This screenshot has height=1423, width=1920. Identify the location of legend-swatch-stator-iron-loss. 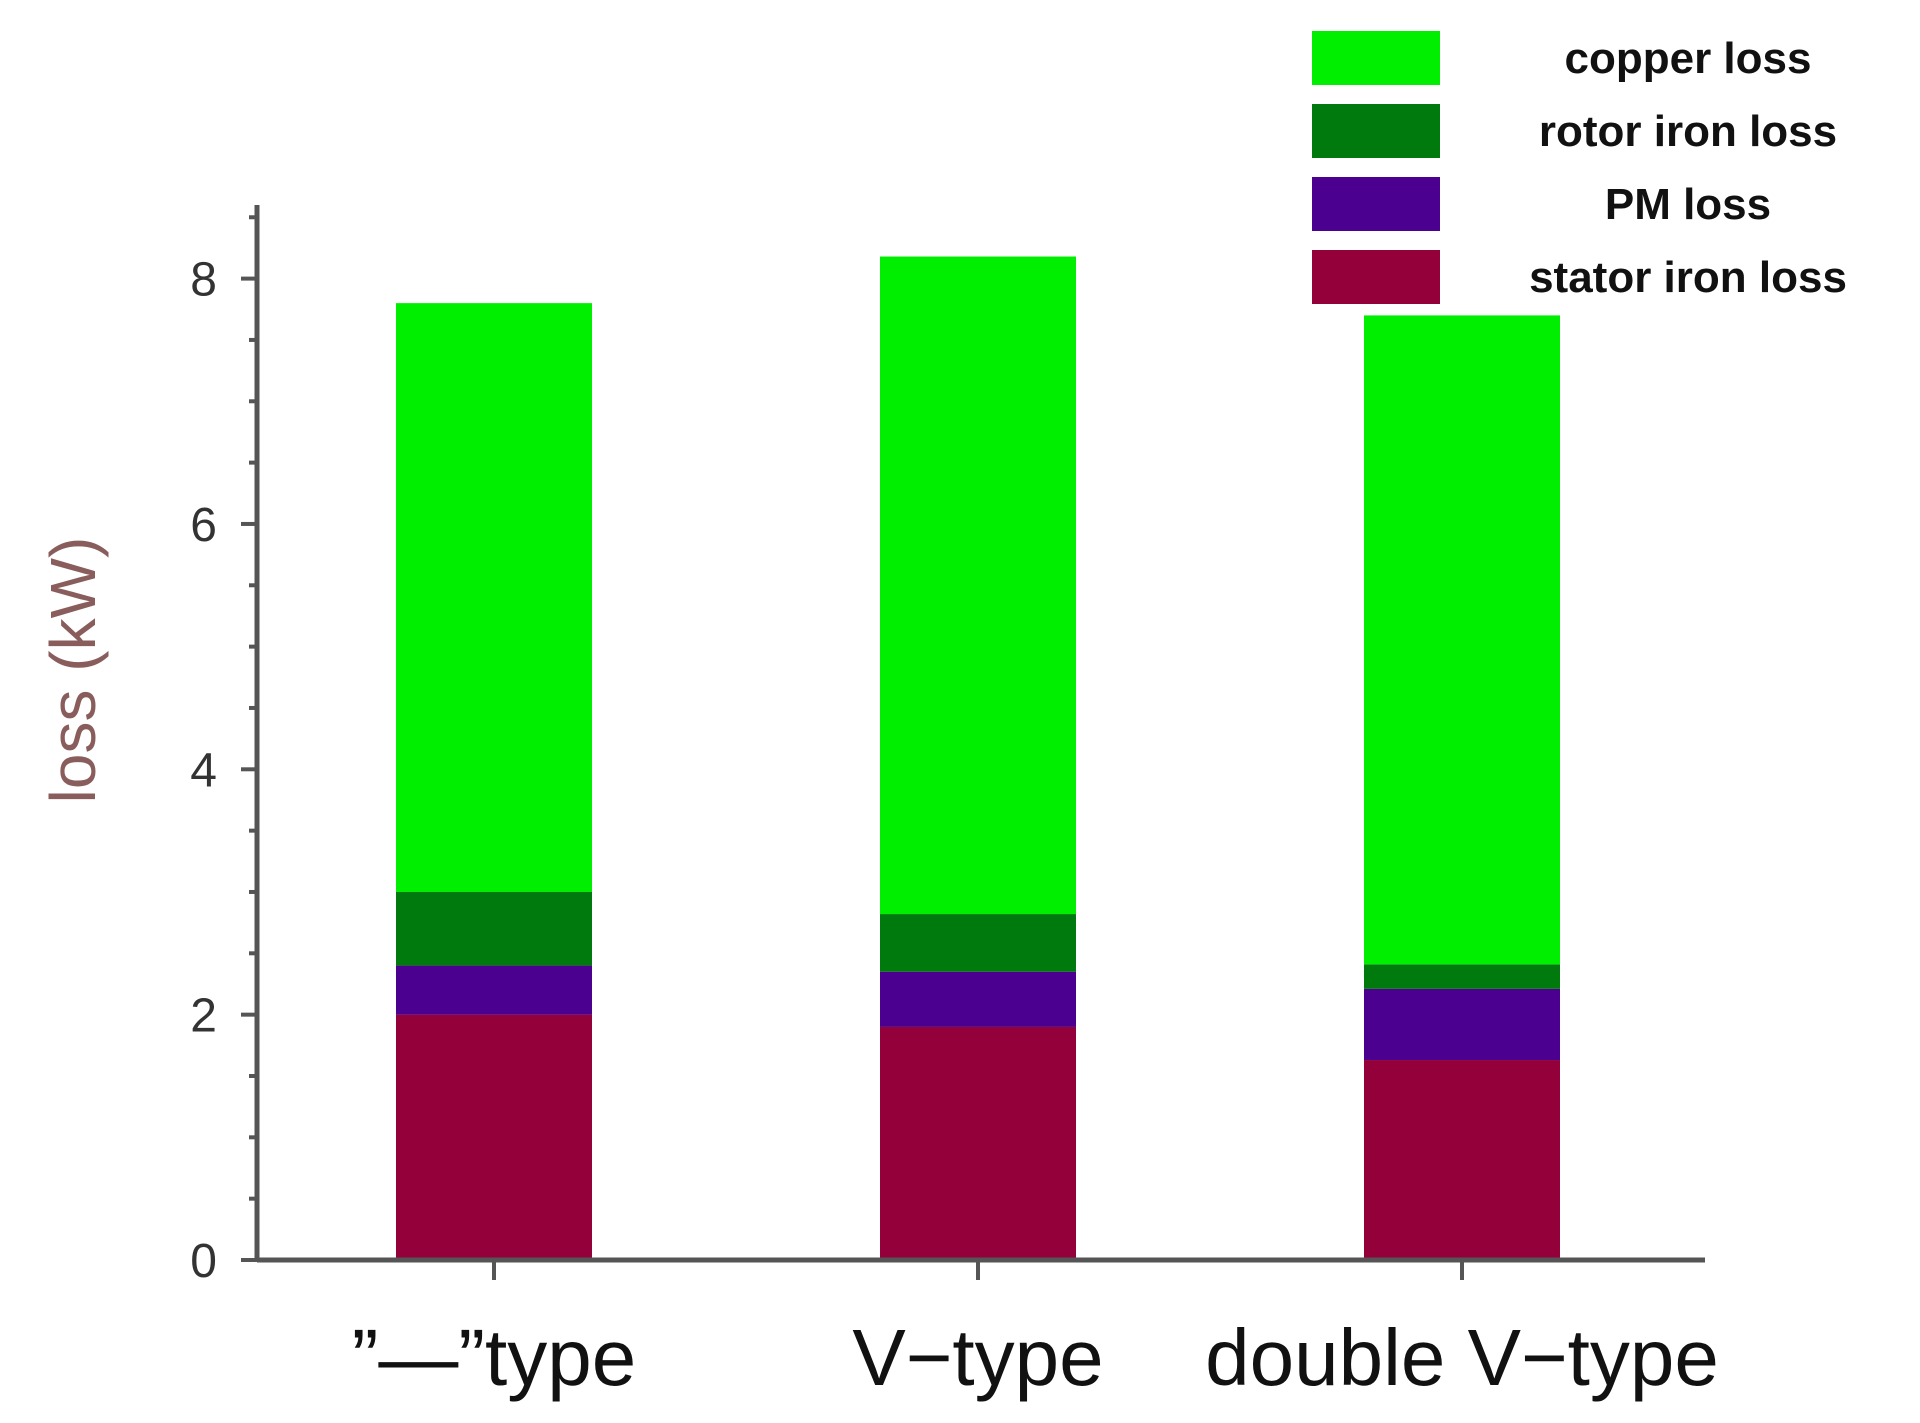
(1376, 277).